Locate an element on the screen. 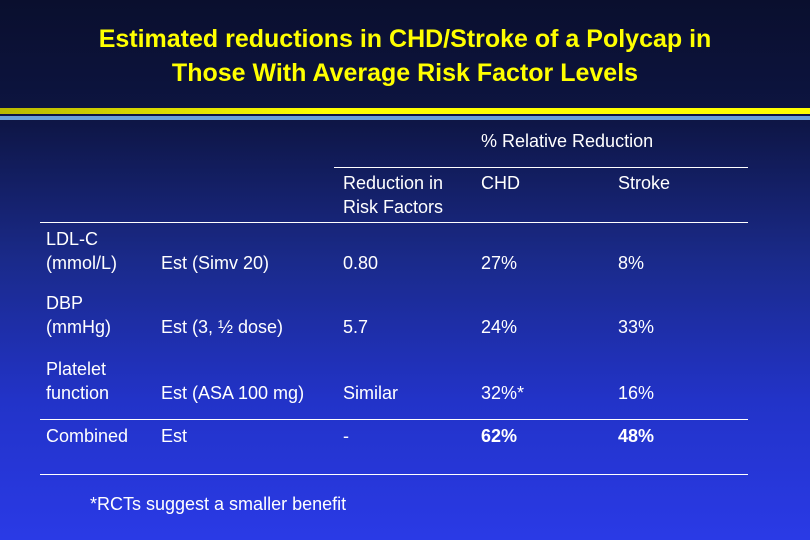 The width and height of the screenshot is (810, 540). row-chd: 24% is located at coordinates (499, 327).